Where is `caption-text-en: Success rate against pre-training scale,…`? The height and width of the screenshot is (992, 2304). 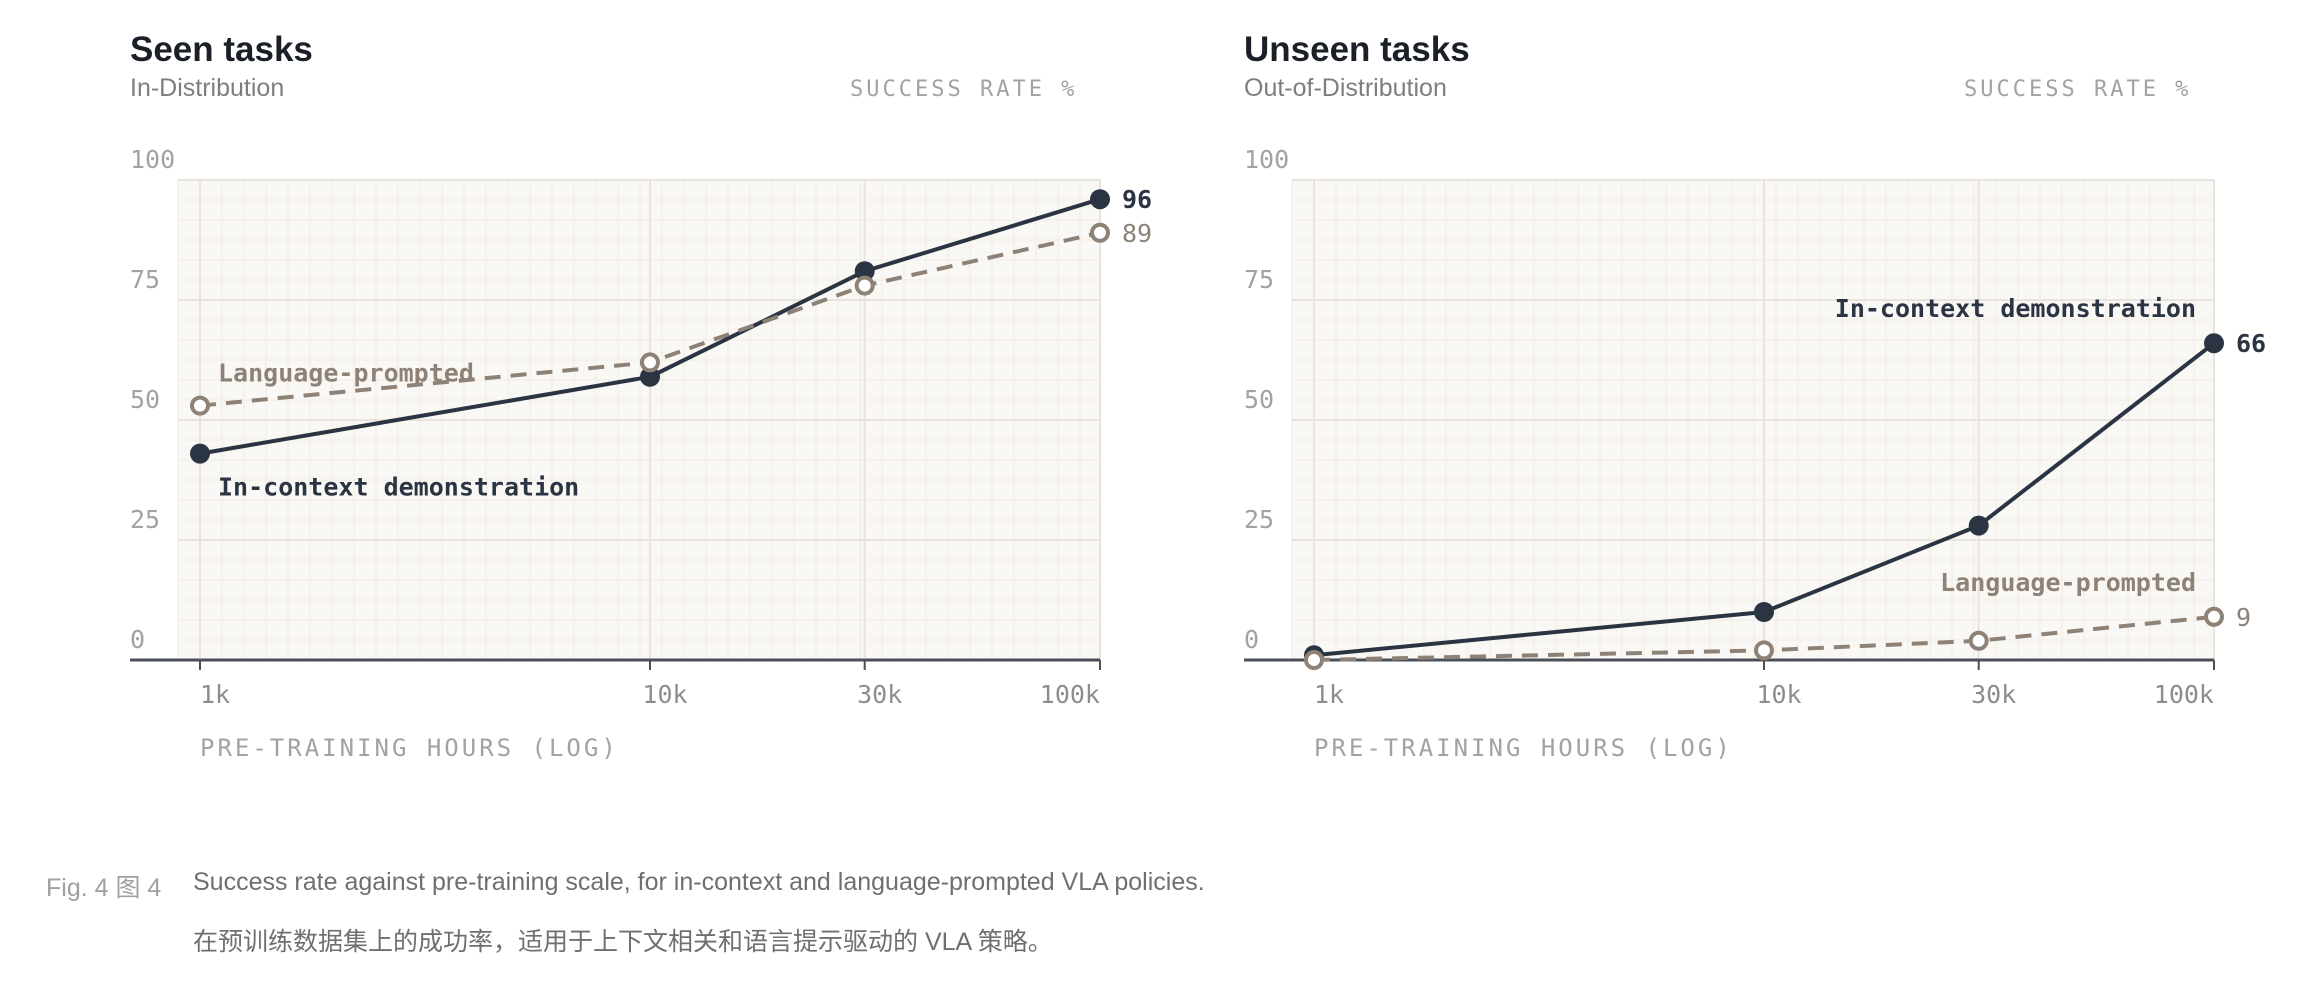 caption-text-en: Success rate against pre-training scale,… is located at coordinates (699, 882).